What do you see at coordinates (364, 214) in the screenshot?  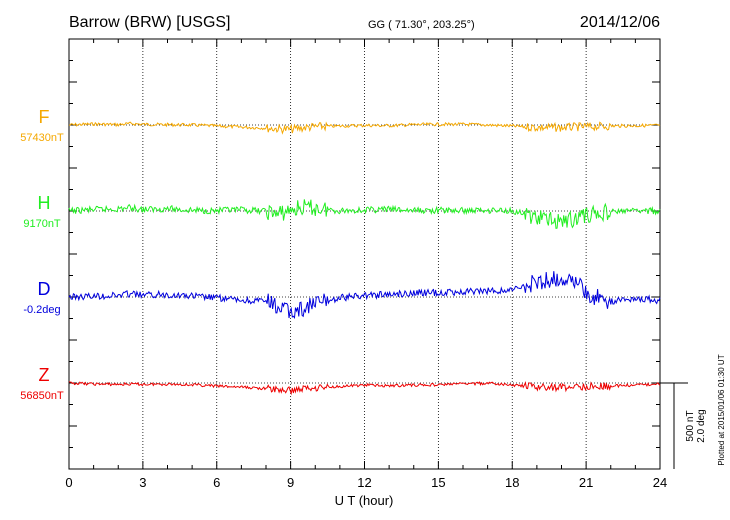 I see `trace-H` at bounding box center [364, 214].